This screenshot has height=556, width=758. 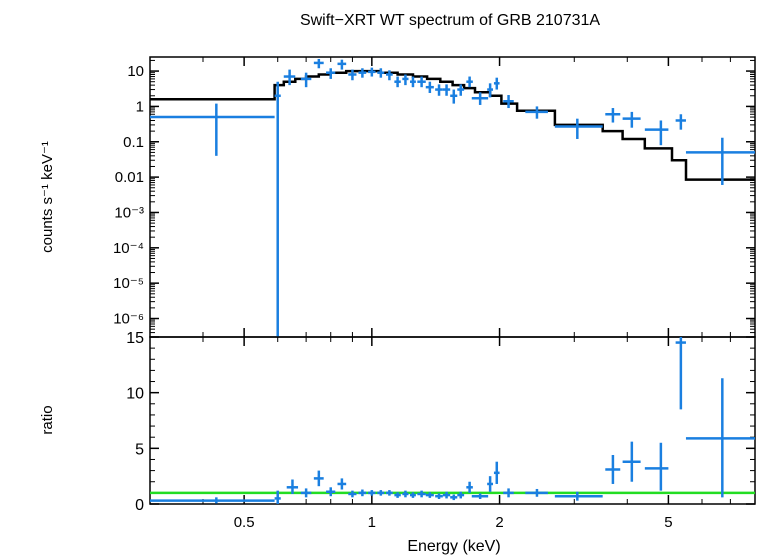 I want to click on bottom-panel-ylabel: ratio, so click(x=47, y=419).